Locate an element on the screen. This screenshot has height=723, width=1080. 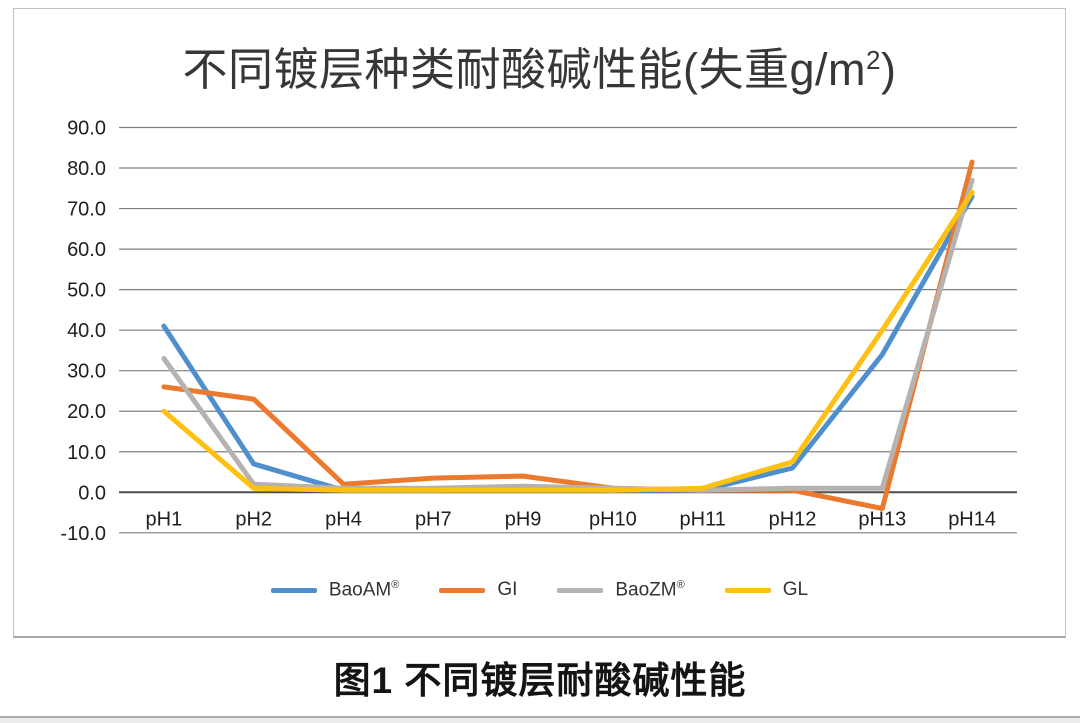
chart-title-text: 不同镀层种类耐酸碱性能(失重g/m is located at coordinates (524, 69).